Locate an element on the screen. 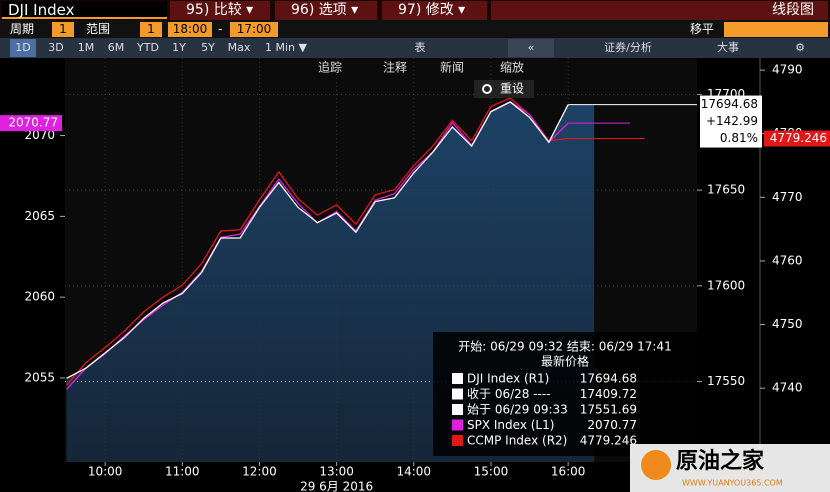 Image resolution: width=830 pixels, height=492 pixels. y2-tick-label: 17650 is located at coordinates (726, 190).